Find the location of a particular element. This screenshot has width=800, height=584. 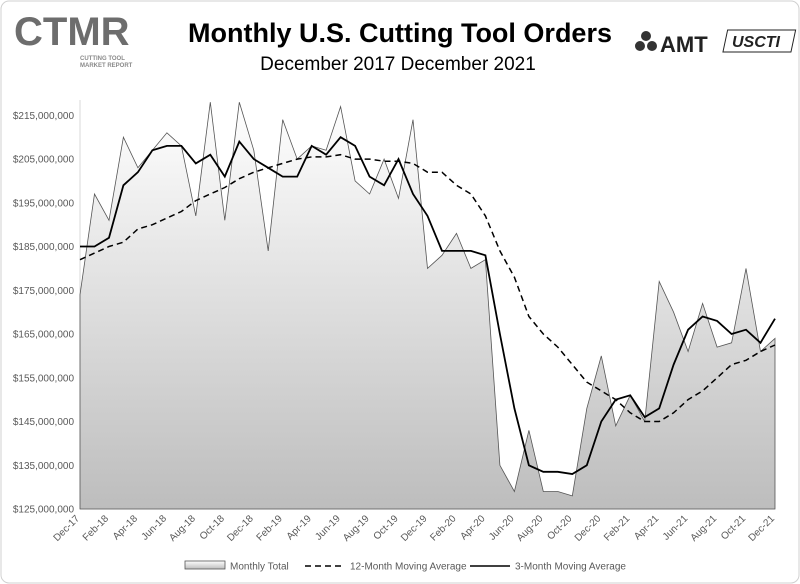

y-tick-label: $195,000,000 is located at coordinates (44, 203).